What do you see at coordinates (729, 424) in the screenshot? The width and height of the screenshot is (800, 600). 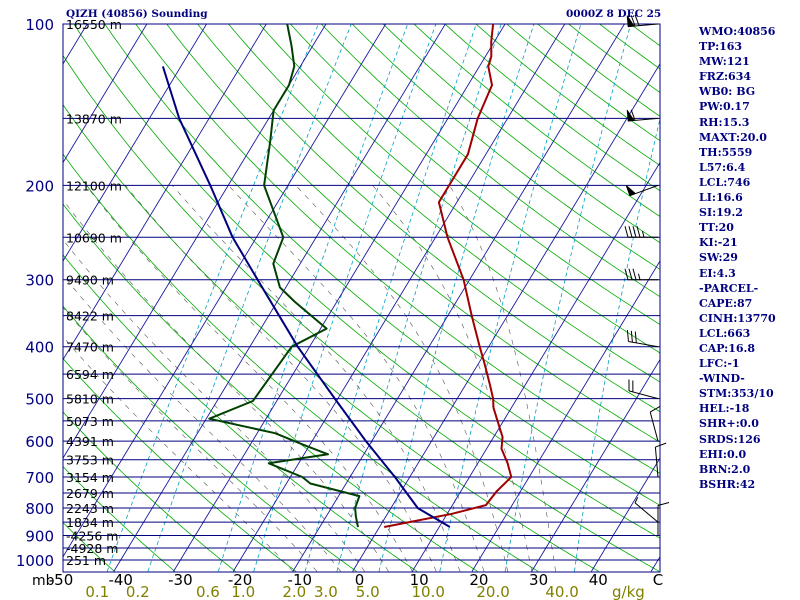 I see `index-line: SHR+:0.0` at bounding box center [729, 424].